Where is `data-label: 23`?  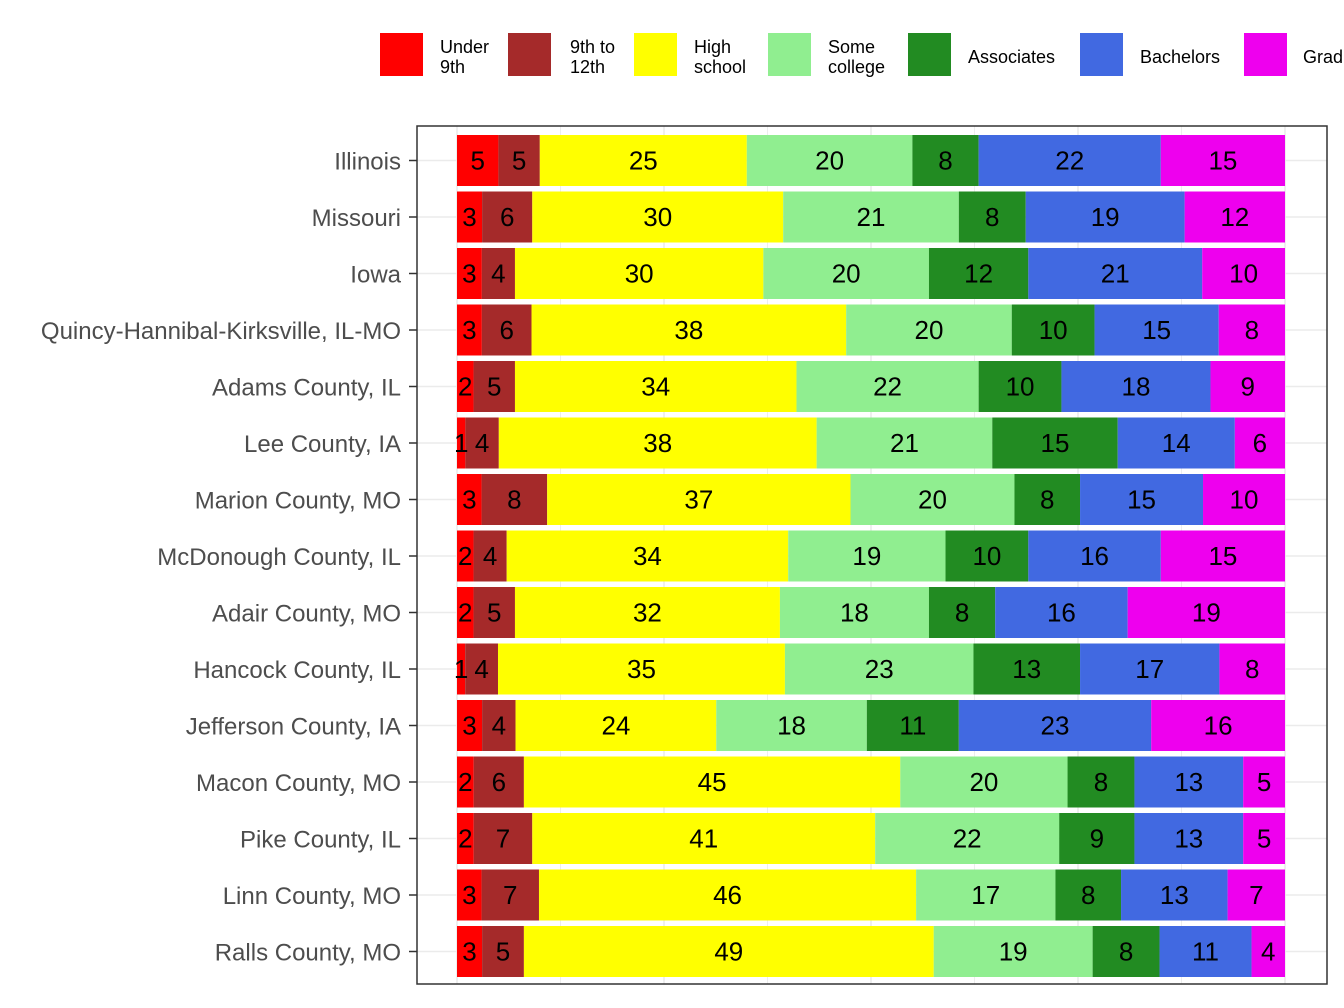
data-label: 23 is located at coordinates (879, 669).